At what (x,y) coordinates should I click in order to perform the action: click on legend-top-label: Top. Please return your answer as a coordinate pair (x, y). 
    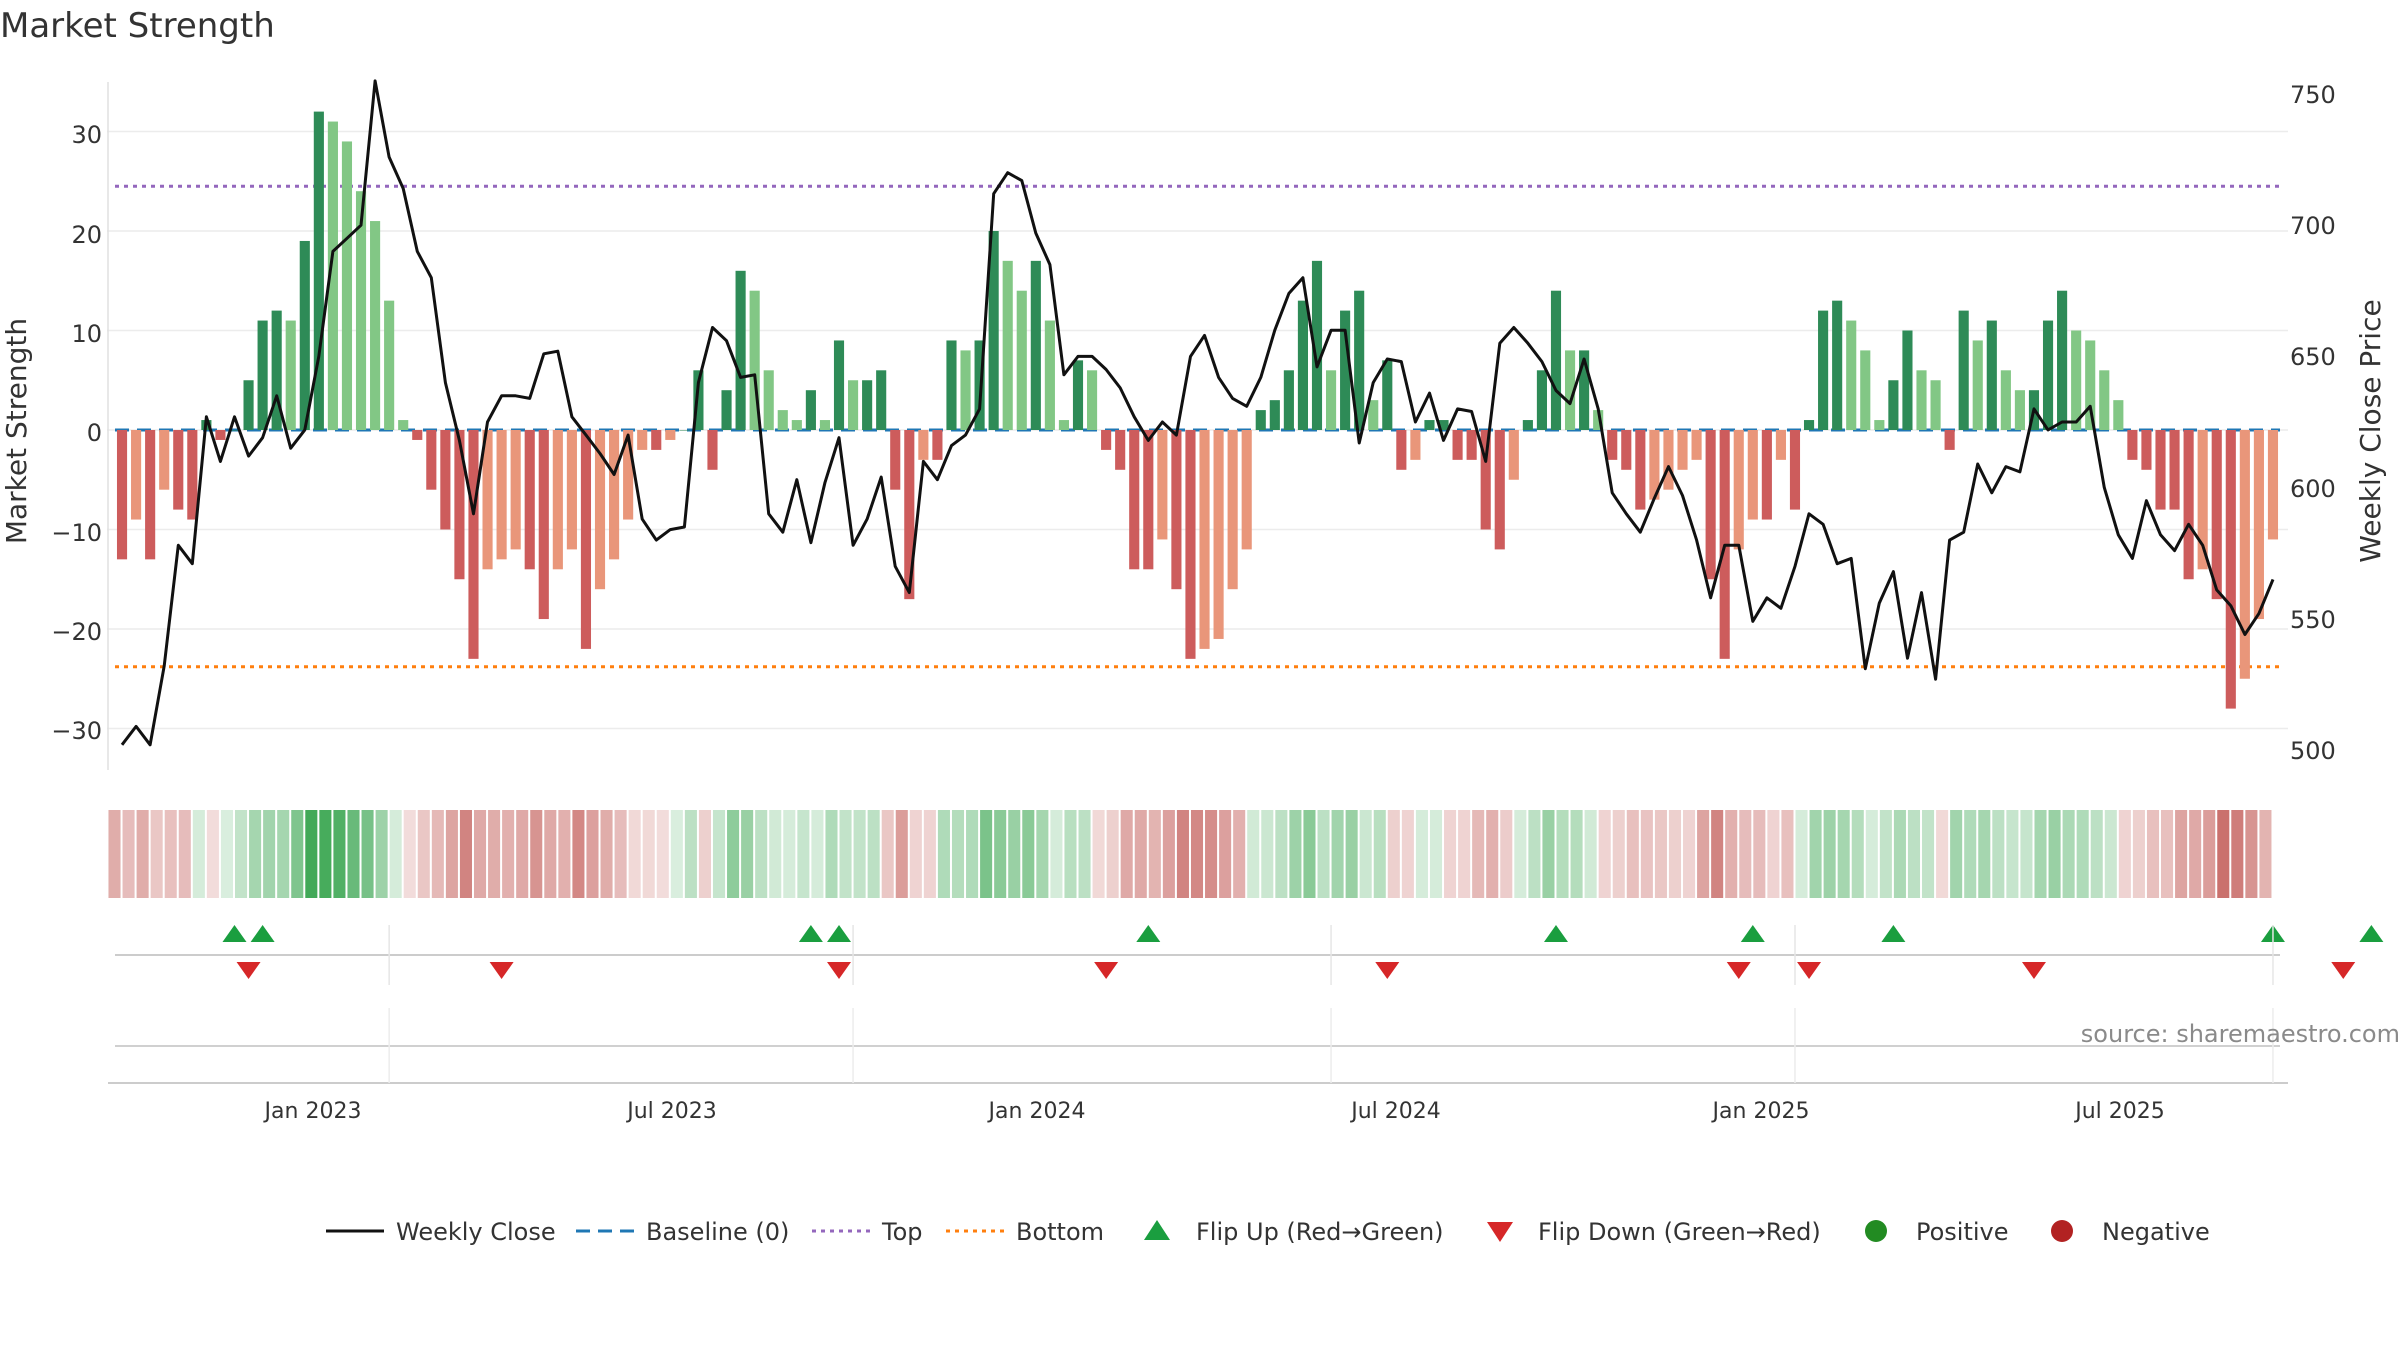
    Looking at the image, I should click on (902, 1232).